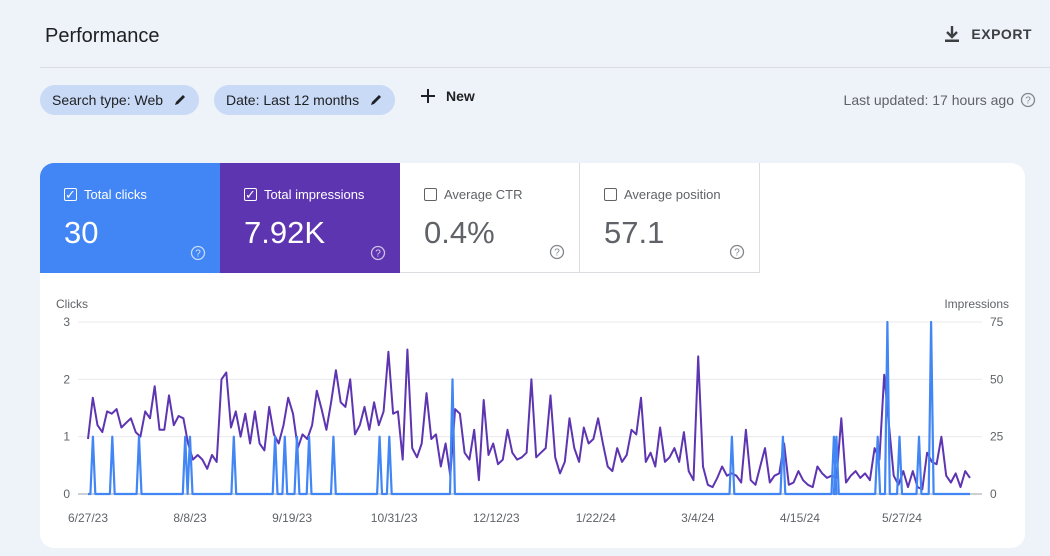  Describe the element at coordinates (115, 194) in the screenshot. I see `metric-label: Total clicks` at that location.